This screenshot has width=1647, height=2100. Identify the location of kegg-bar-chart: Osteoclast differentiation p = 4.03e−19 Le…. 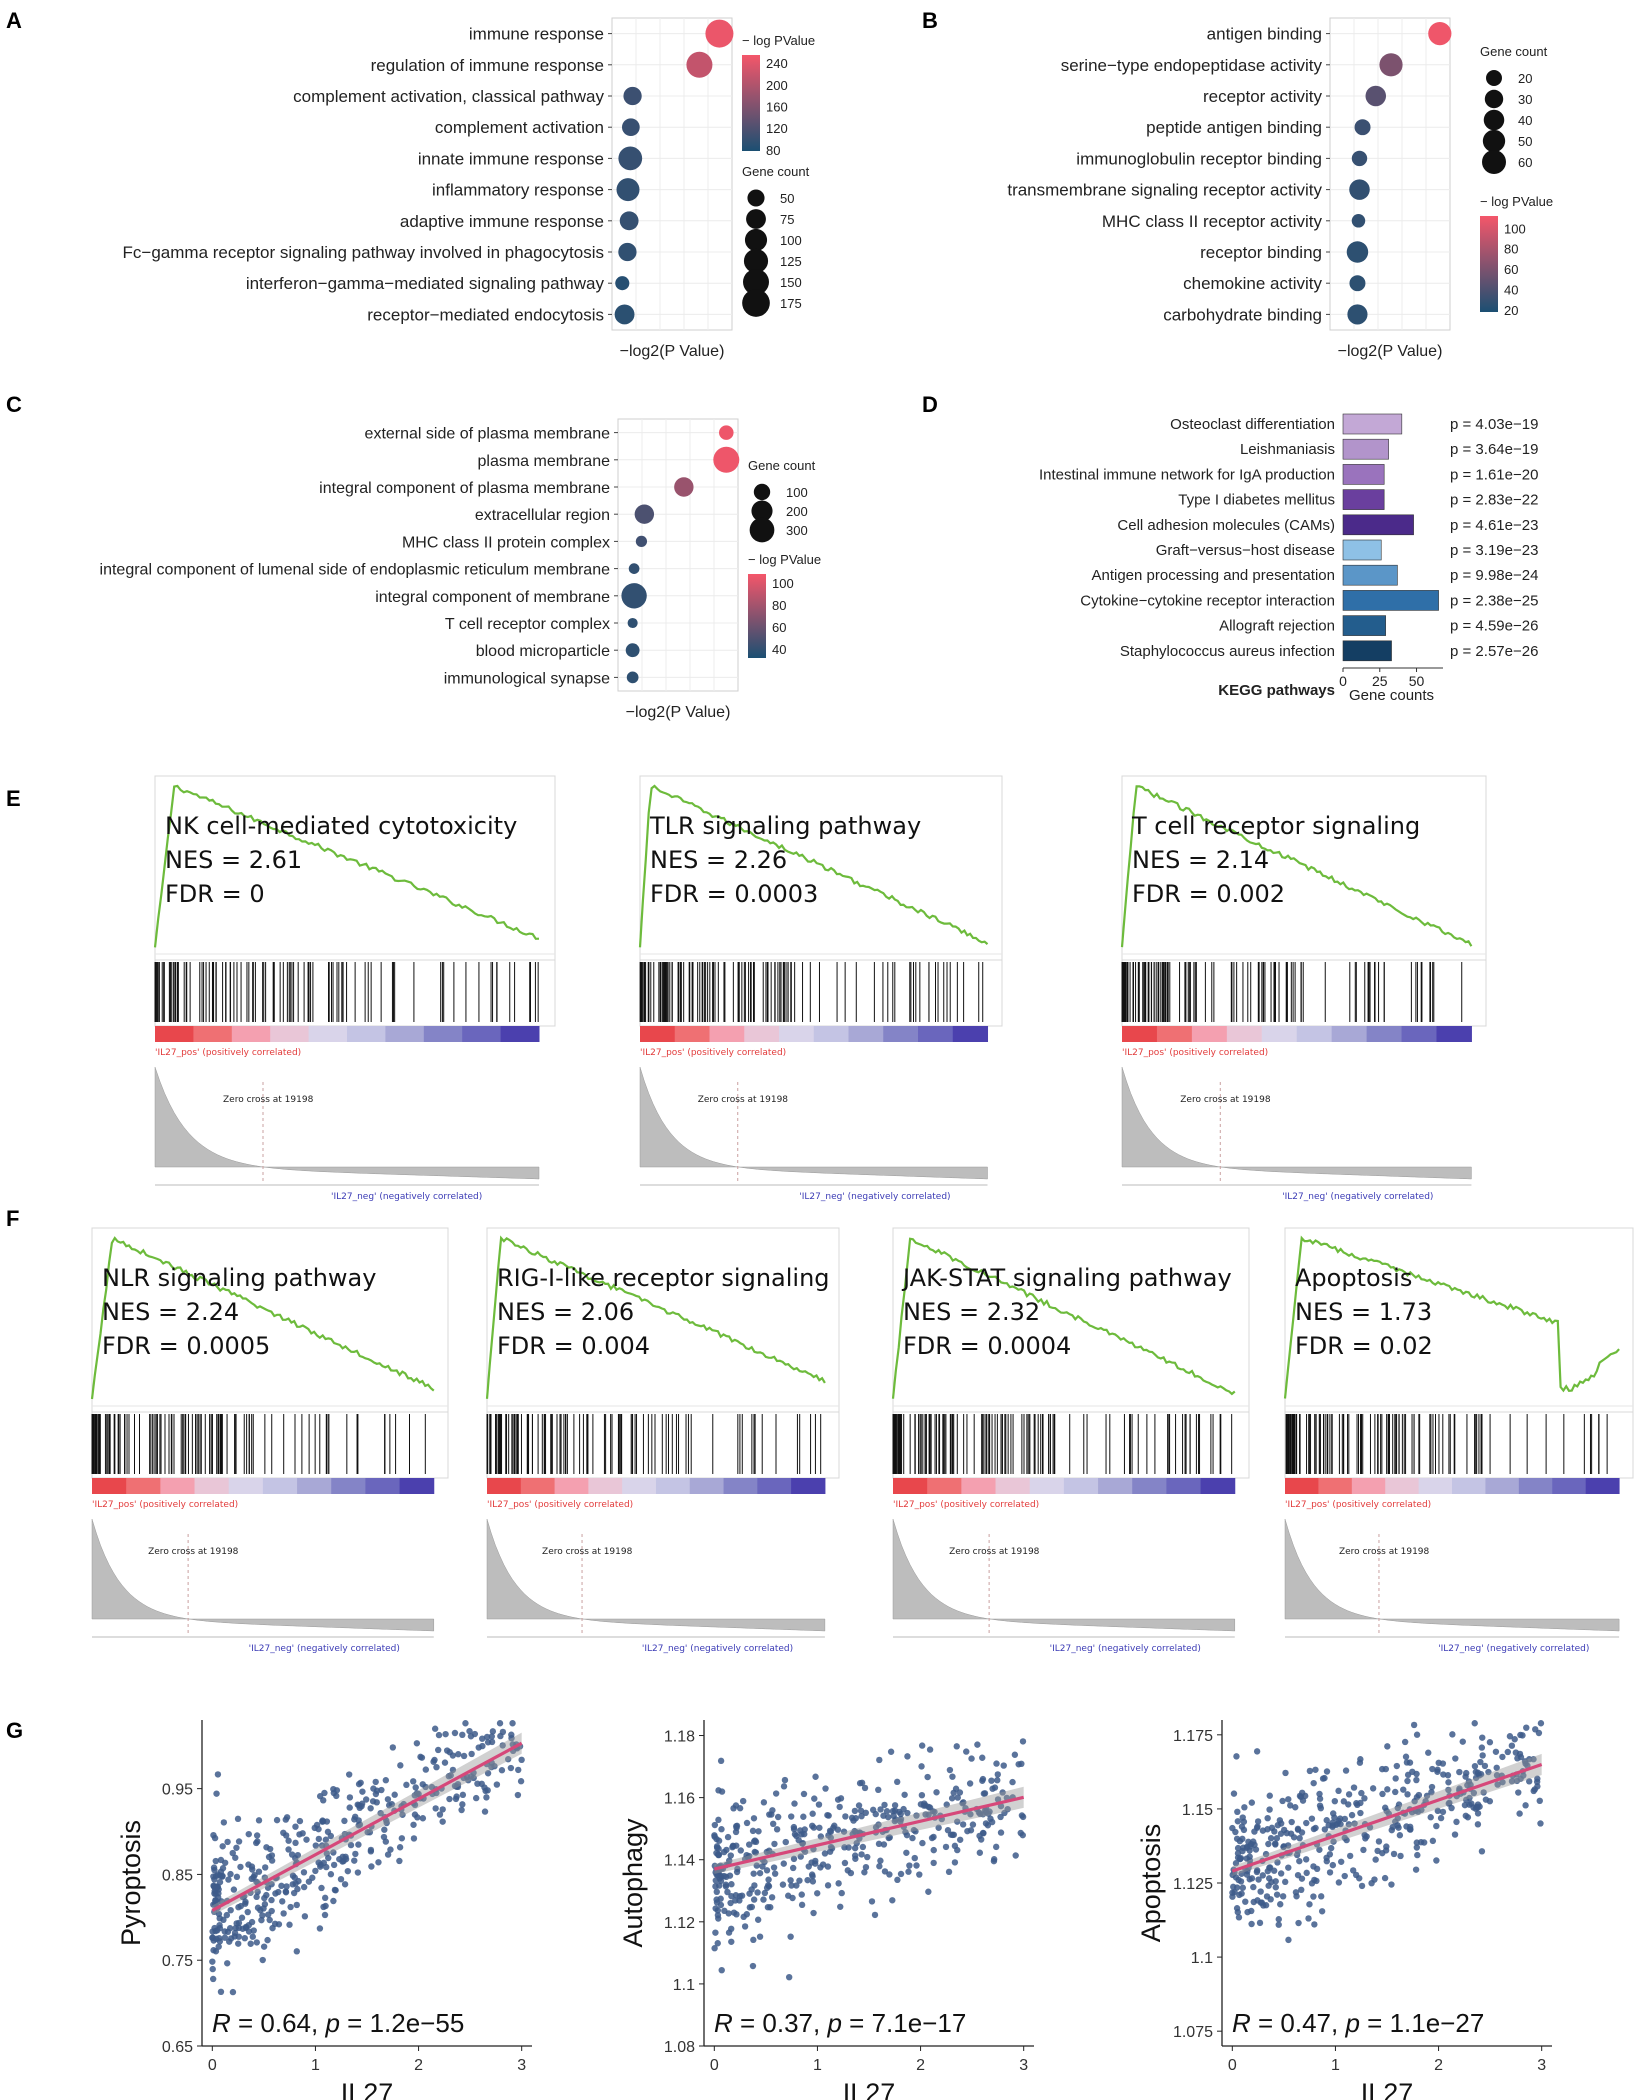
(1288, 558).